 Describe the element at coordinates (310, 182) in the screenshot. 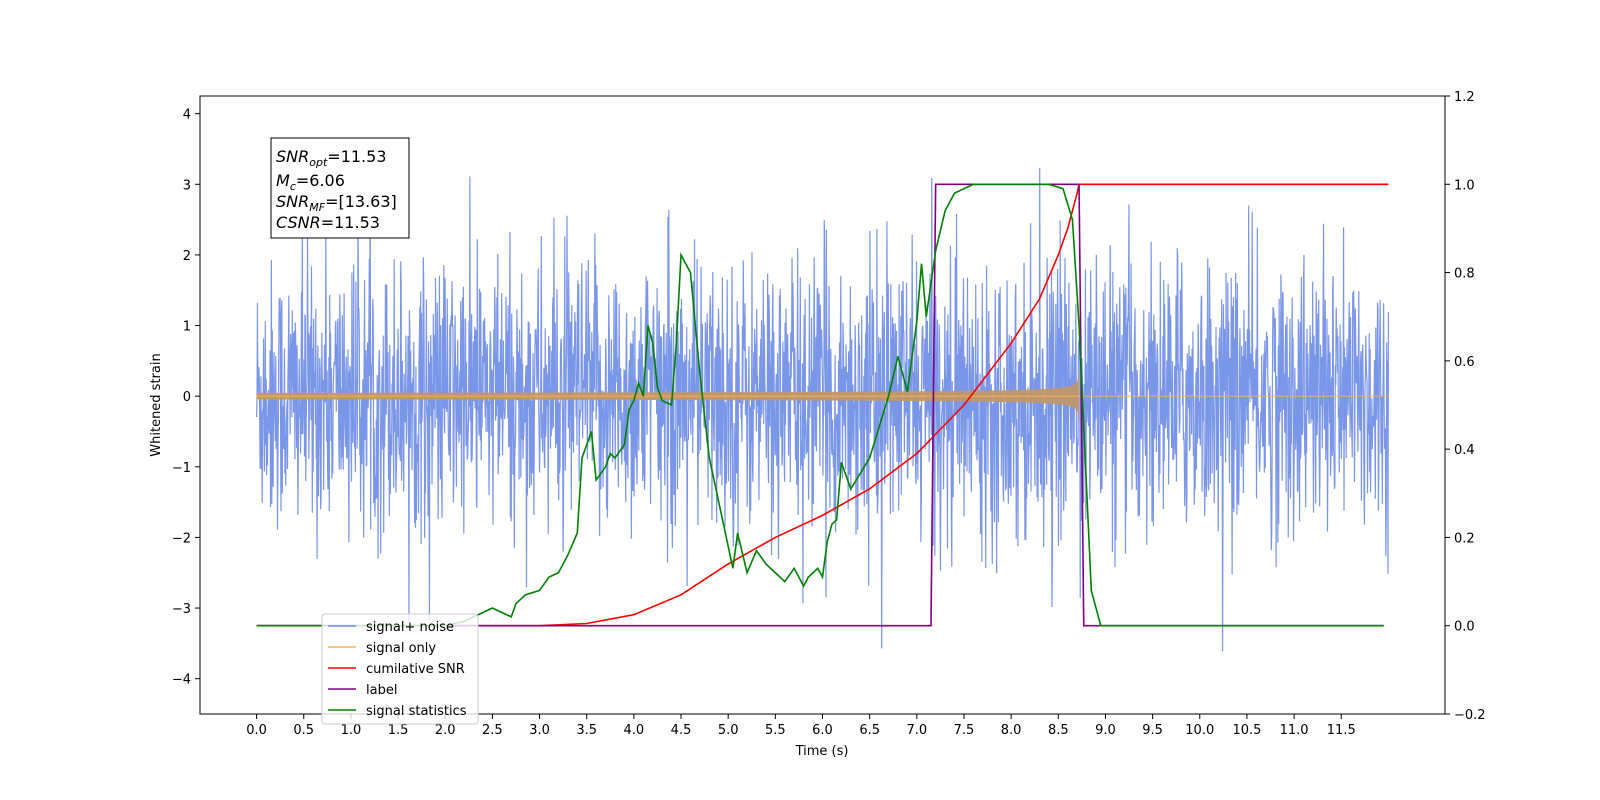

I see `annotation-chirp-mass: Mc=6.06` at that location.